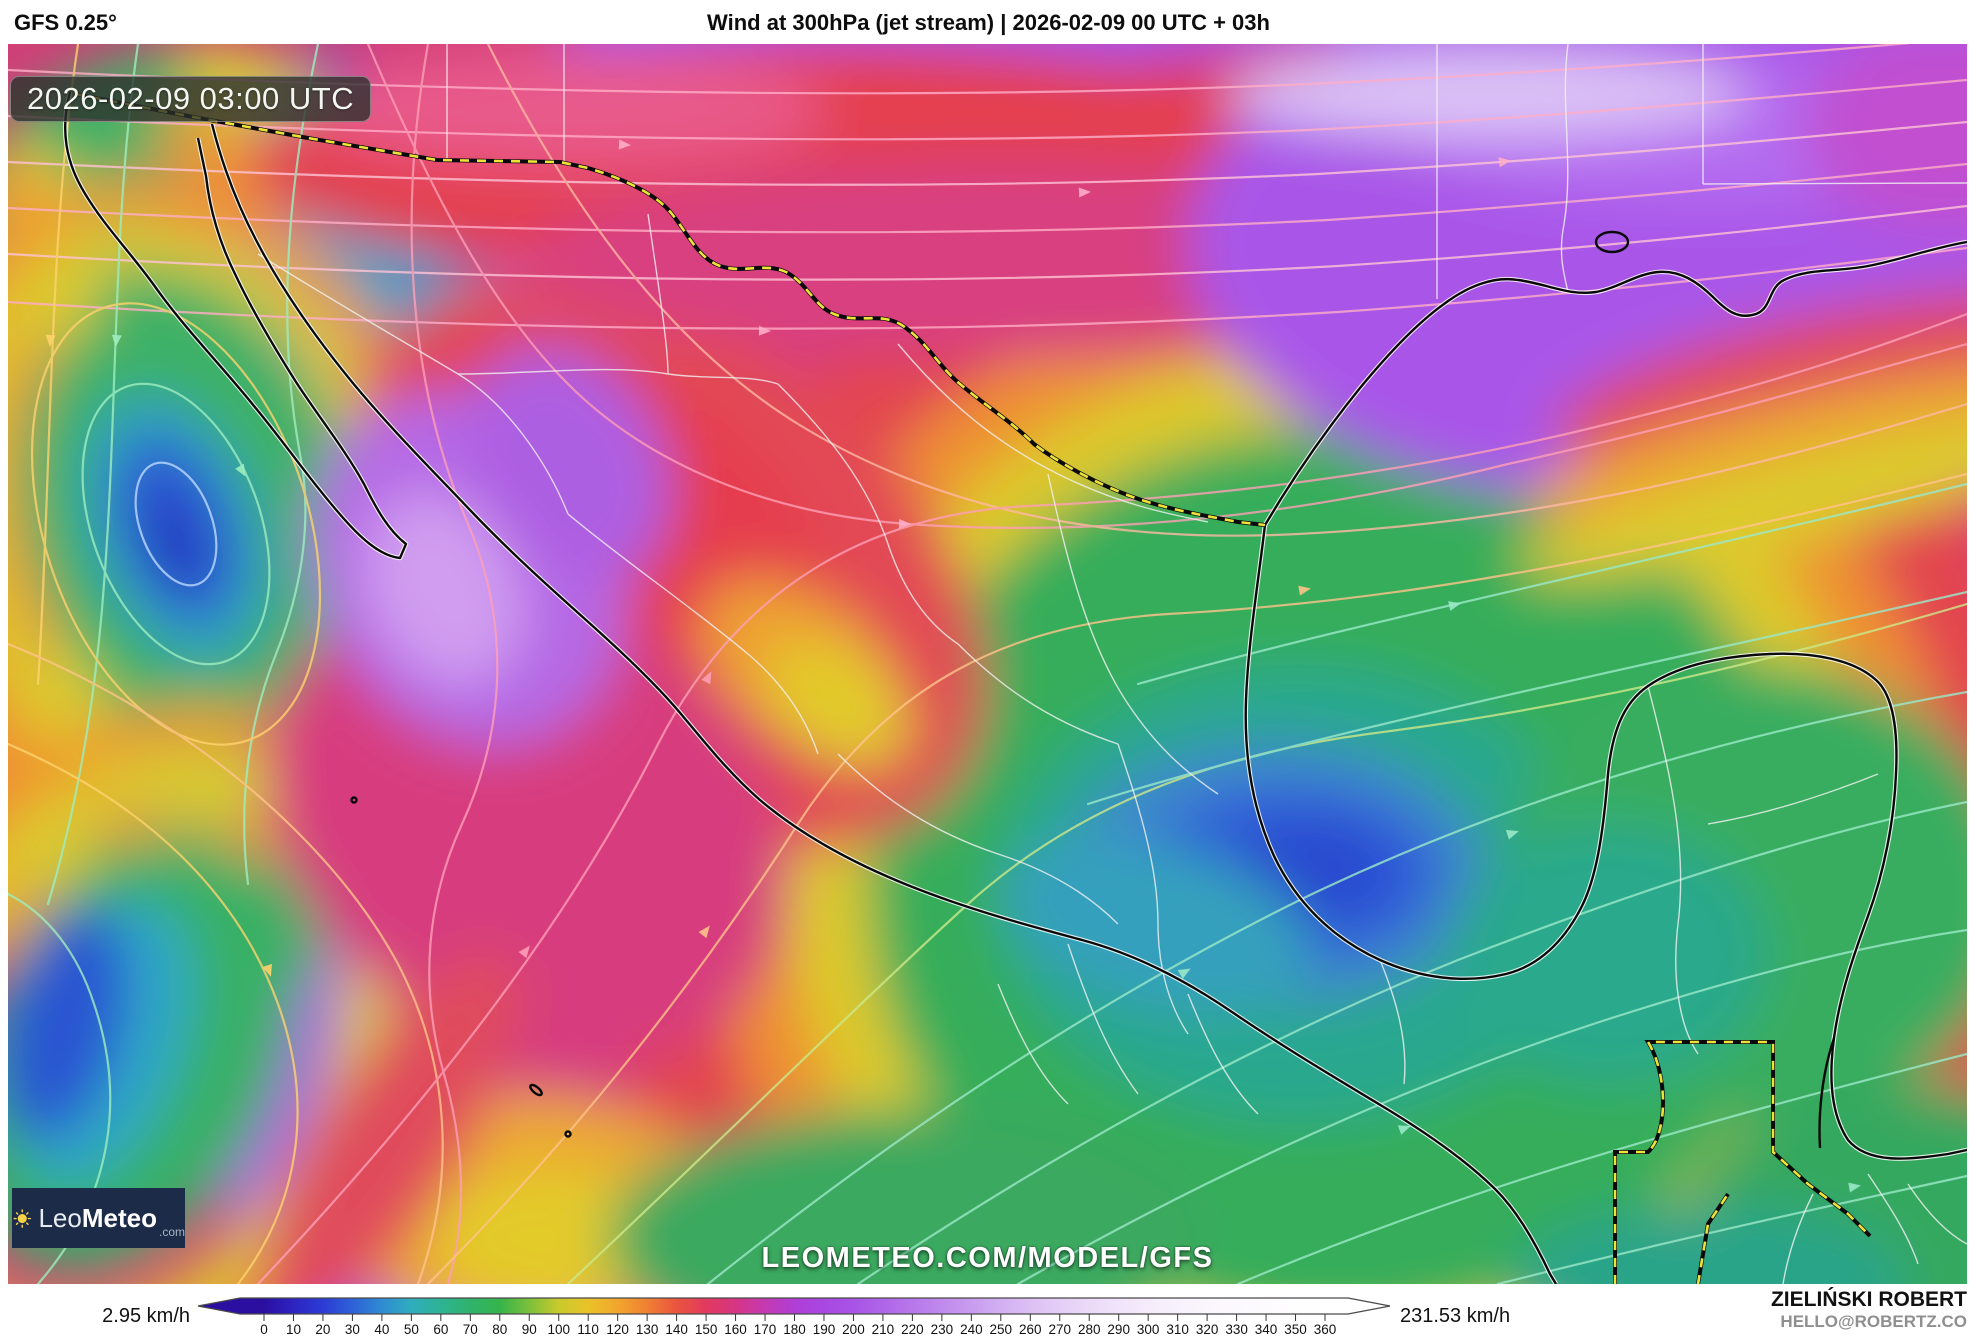  I want to click on svg-text: 0, so click(264, 1329).